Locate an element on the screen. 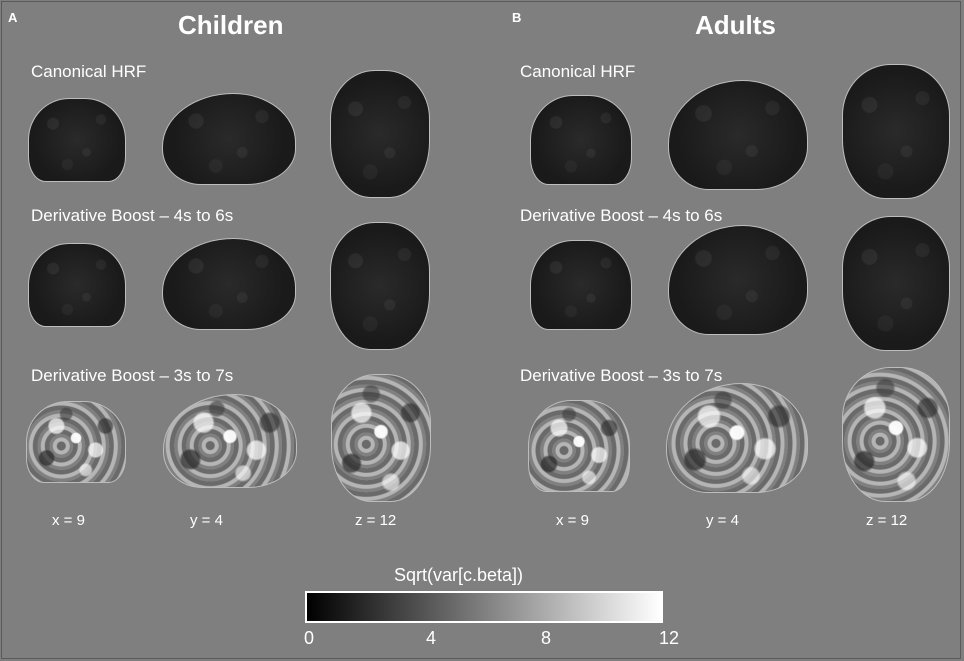 Image resolution: width=964 pixels, height=661 pixels. colorbar-tick-4: 4 is located at coordinates (431, 638).